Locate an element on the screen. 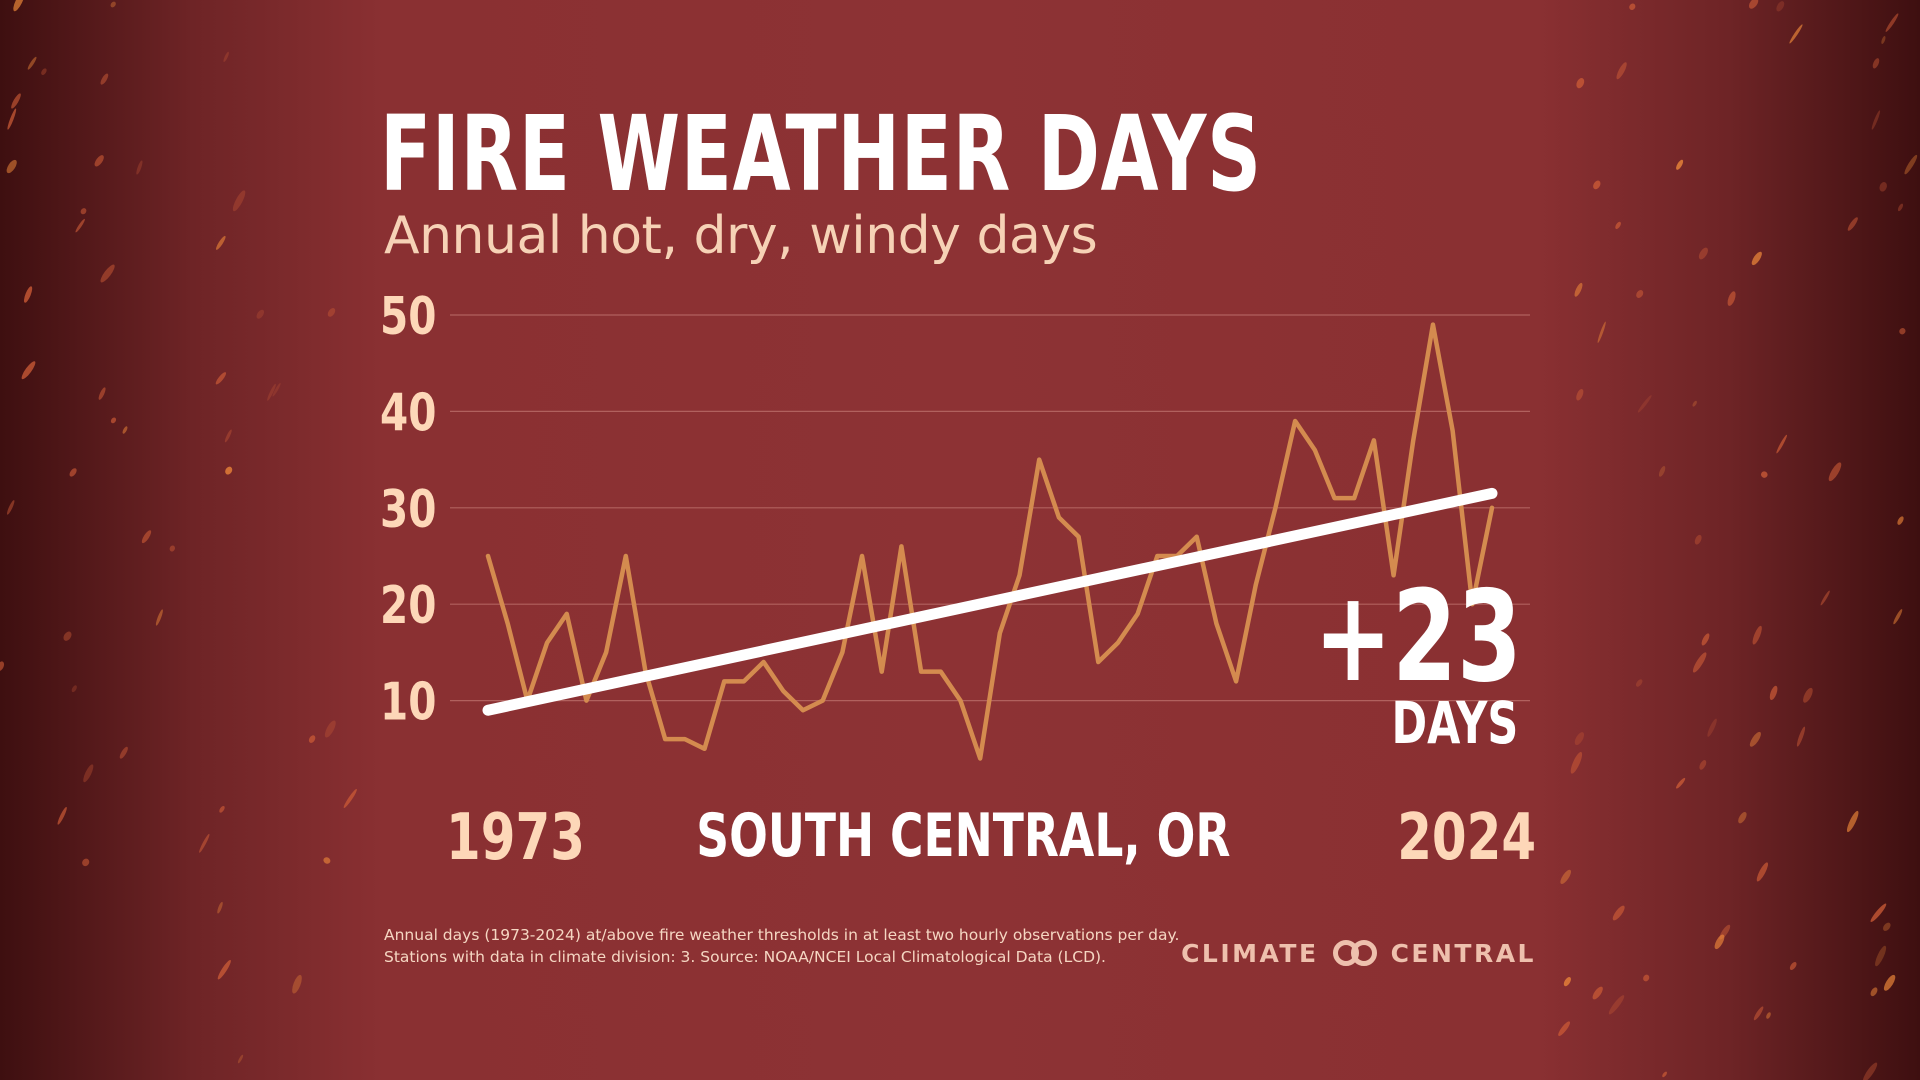 This screenshot has height=1080, width=1920. y-tick-label-40: 40 is located at coordinates (408, 412).